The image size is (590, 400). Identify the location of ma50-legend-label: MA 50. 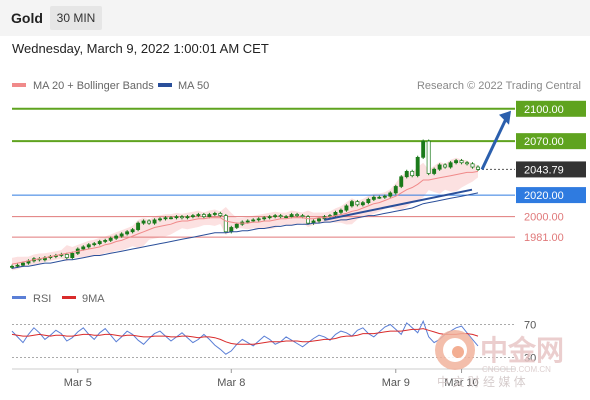
(193, 86).